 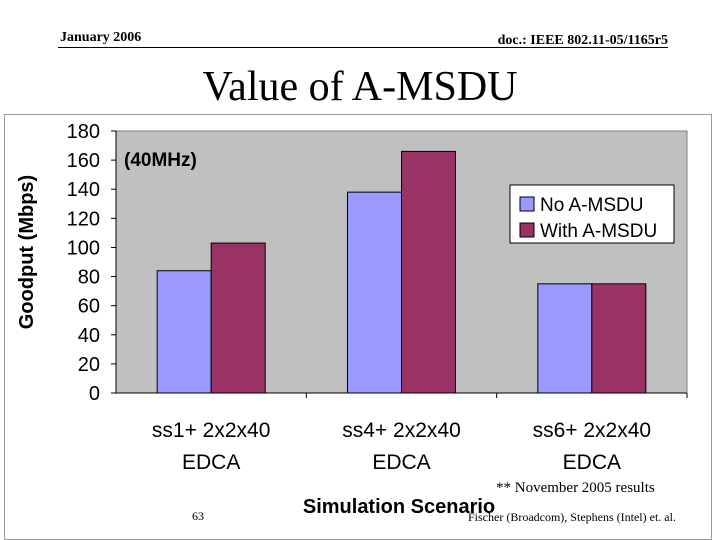 What do you see at coordinates (598, 231) in the screenshot?
I see `legend-label: With A-MSDU` at bounding box center [598, 231].